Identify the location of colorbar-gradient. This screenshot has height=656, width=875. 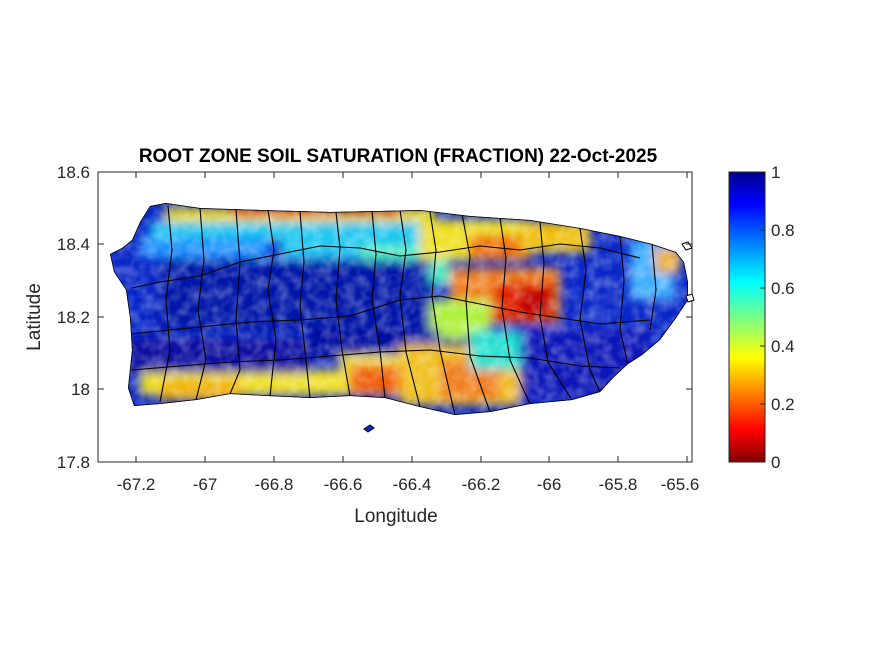
(747, 317).